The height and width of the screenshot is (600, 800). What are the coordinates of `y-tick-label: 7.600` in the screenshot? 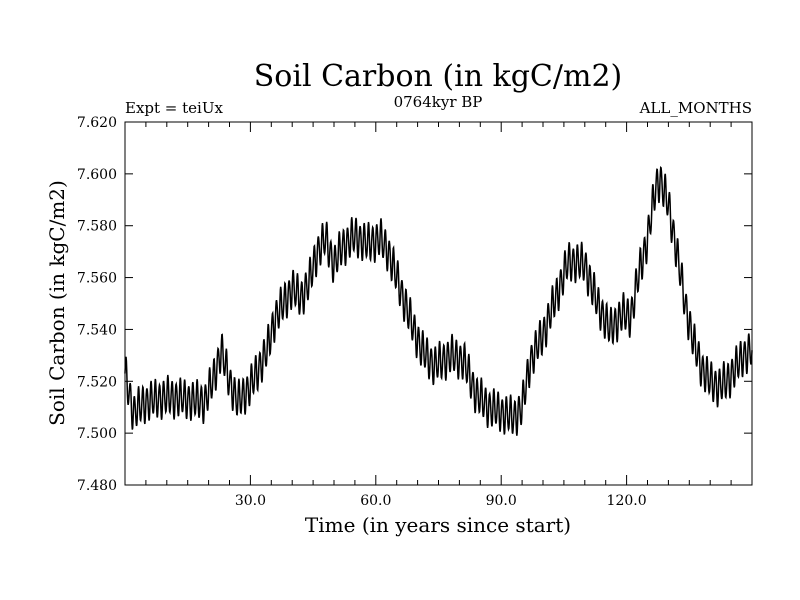 It's located at (97, 175).